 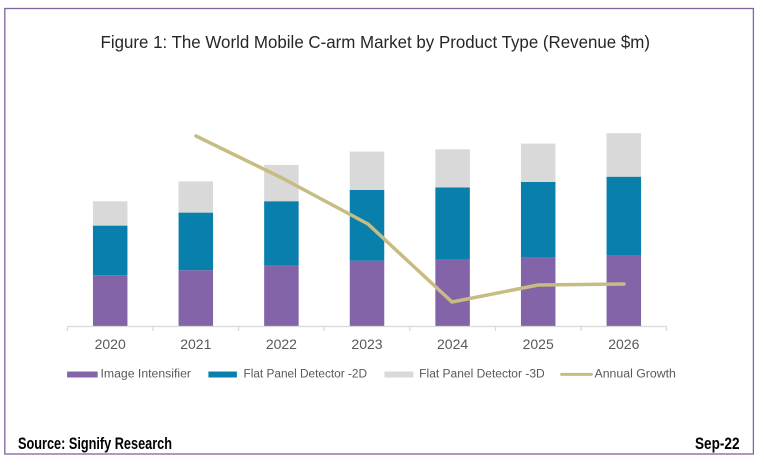 What do you see at coordinates (623, 344) in the screenshot?
I see `svg-text: 2026` at bounding box center [623, 344].